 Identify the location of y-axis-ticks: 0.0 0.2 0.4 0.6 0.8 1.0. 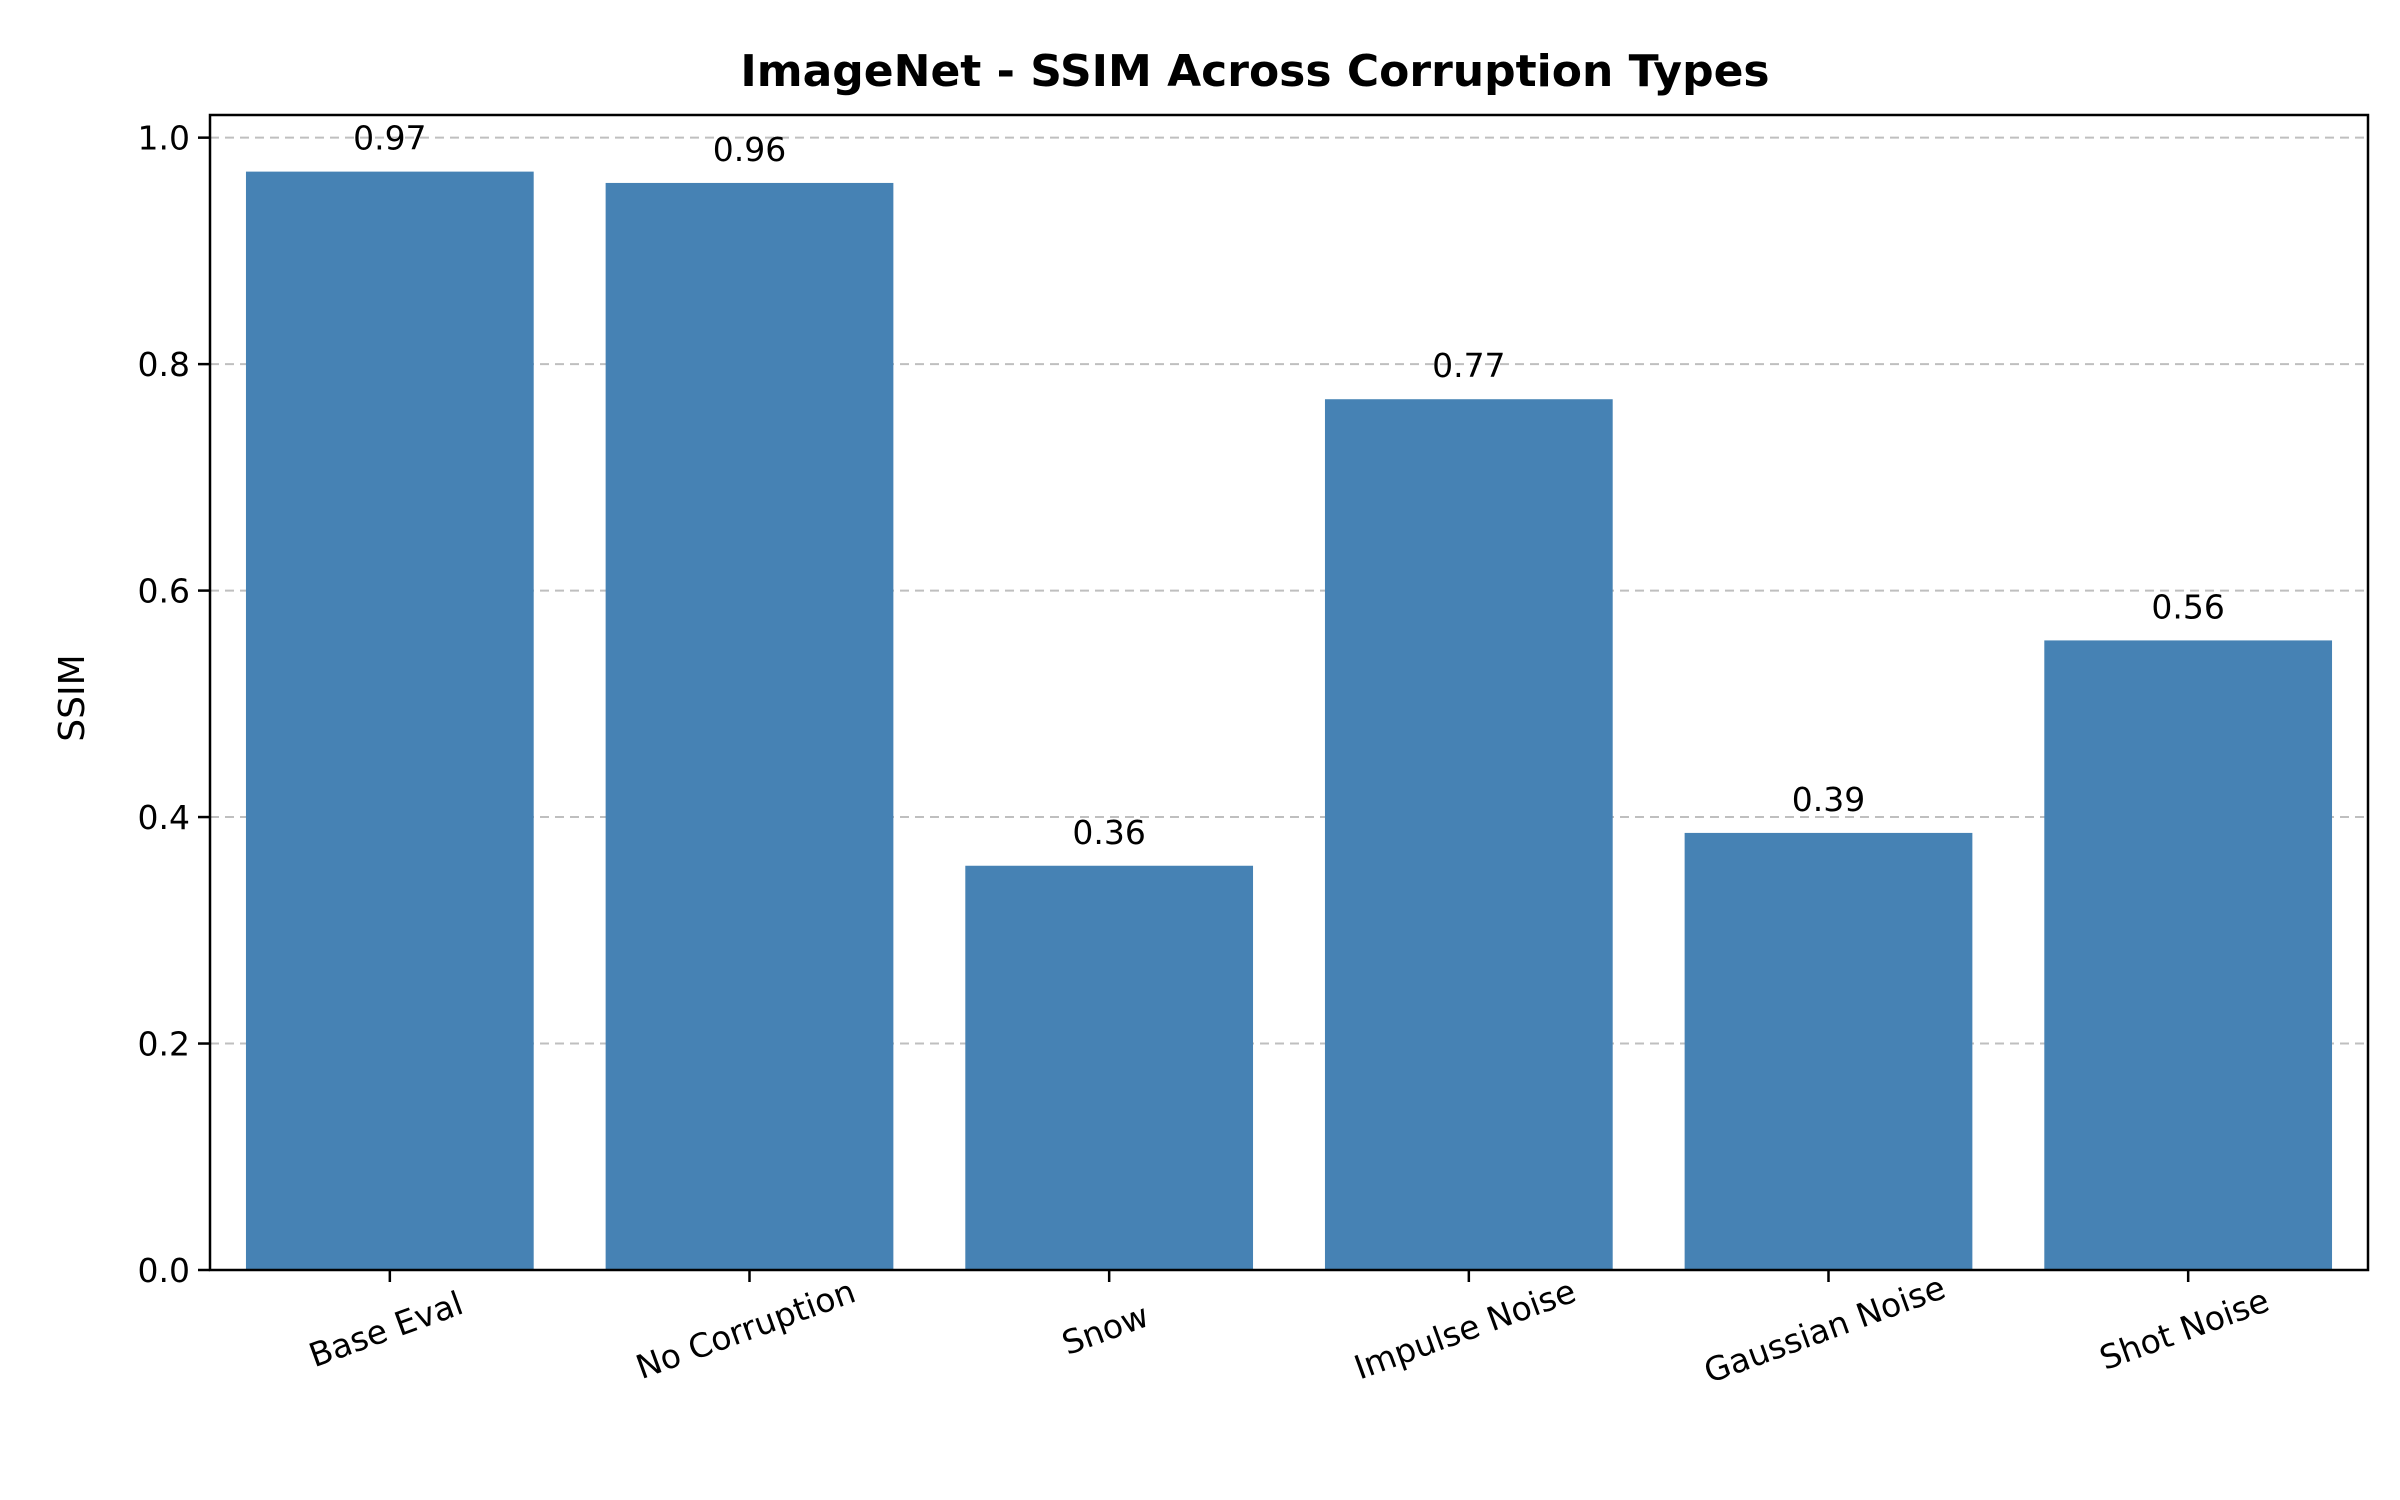
(174, 704).